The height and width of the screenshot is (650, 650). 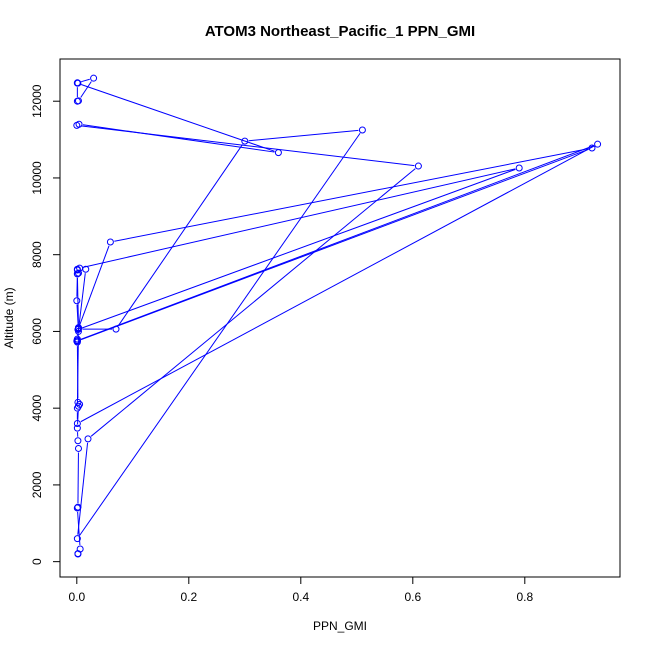 What do you see at coordinates (37, 408) in the screenshot?
I see `y-tick-label: 4000` at bounding box center [37, 408].